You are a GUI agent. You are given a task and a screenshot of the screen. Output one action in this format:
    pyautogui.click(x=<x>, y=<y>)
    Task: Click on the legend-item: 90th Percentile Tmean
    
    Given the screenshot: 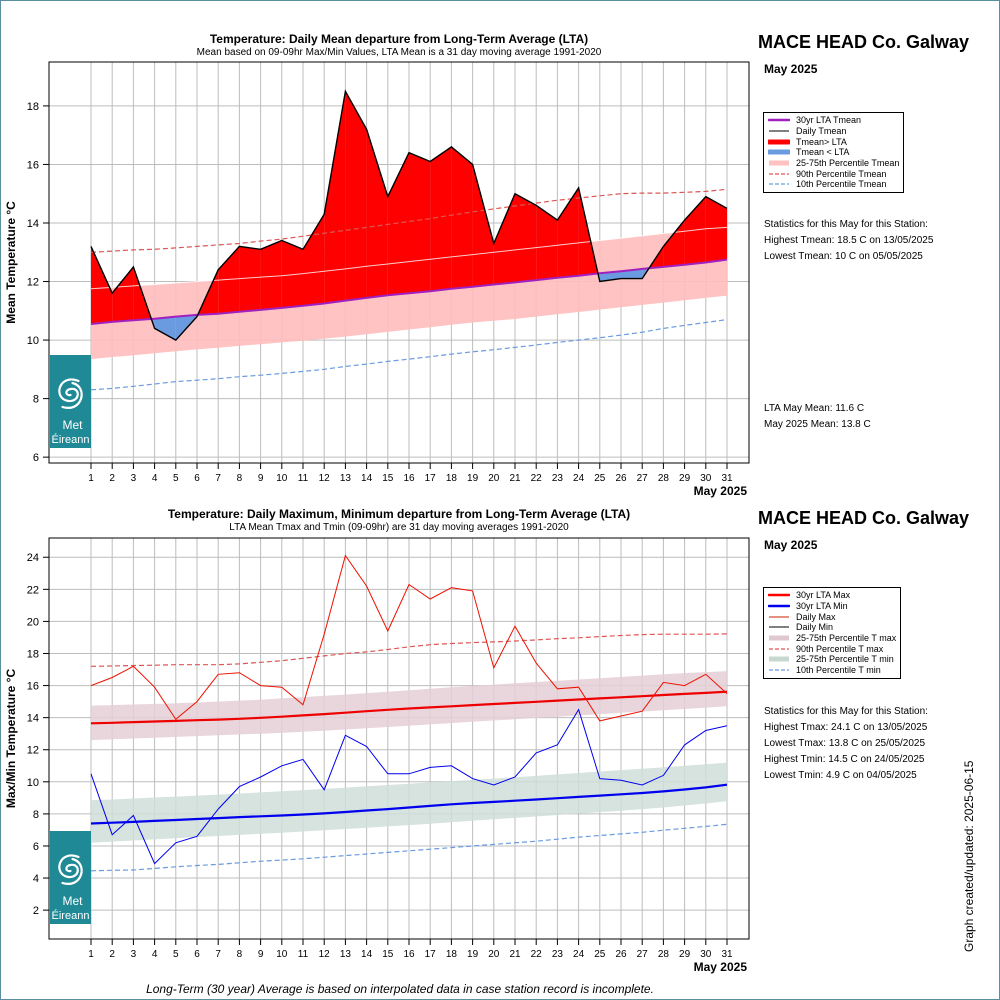 What is the action you would take?
    pyautogui.click(x=833, y=173)
    